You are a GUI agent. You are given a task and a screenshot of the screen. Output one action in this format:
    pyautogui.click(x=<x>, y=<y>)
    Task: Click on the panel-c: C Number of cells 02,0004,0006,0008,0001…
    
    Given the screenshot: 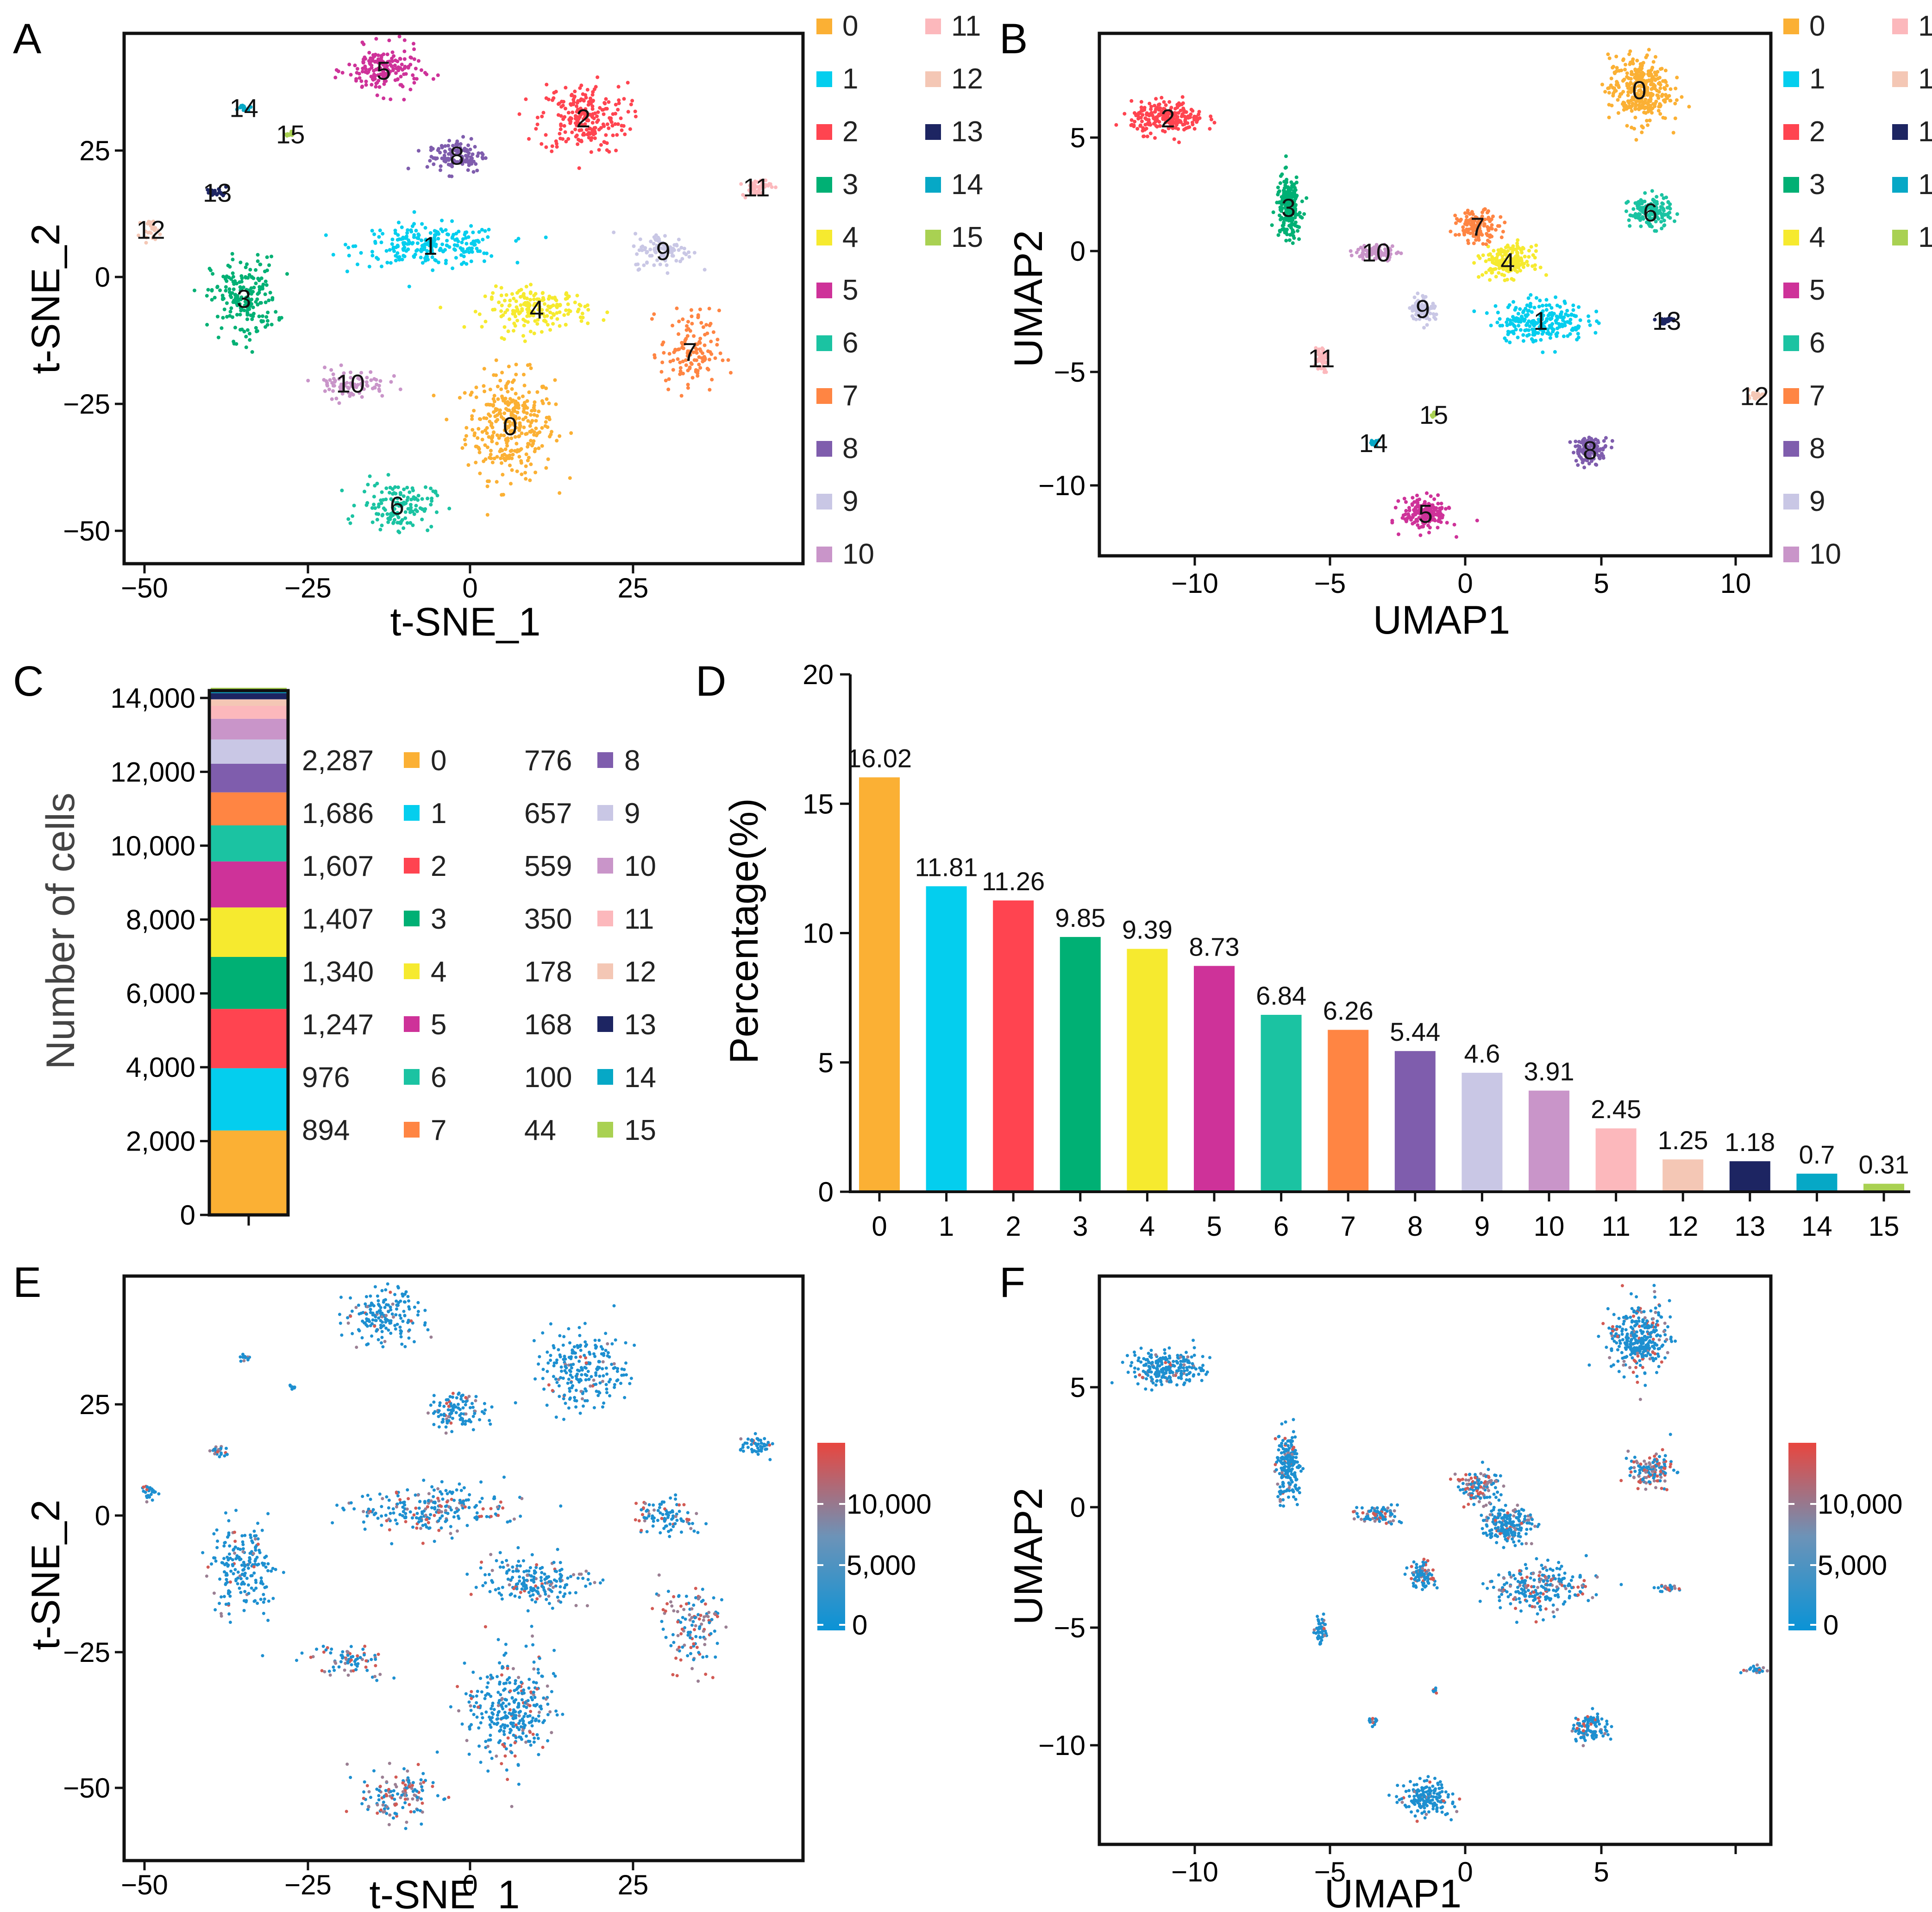 What is the action you would take?
    pyautogui.click(x=334, y=945)
    